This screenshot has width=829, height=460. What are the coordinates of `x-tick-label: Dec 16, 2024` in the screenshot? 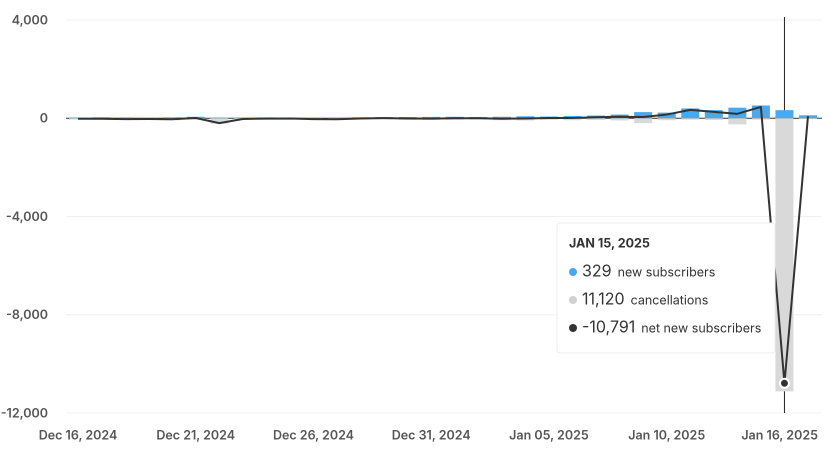 It's located at (78, 435).